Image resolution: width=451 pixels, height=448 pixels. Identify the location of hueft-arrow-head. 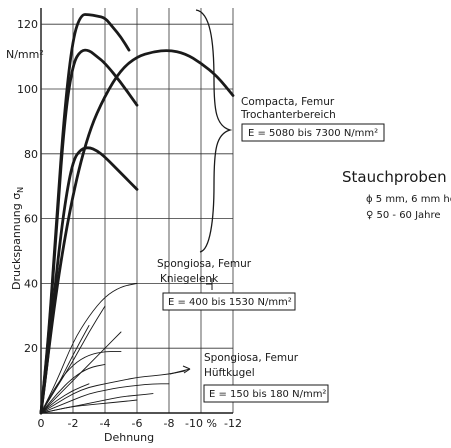
(186, 369).